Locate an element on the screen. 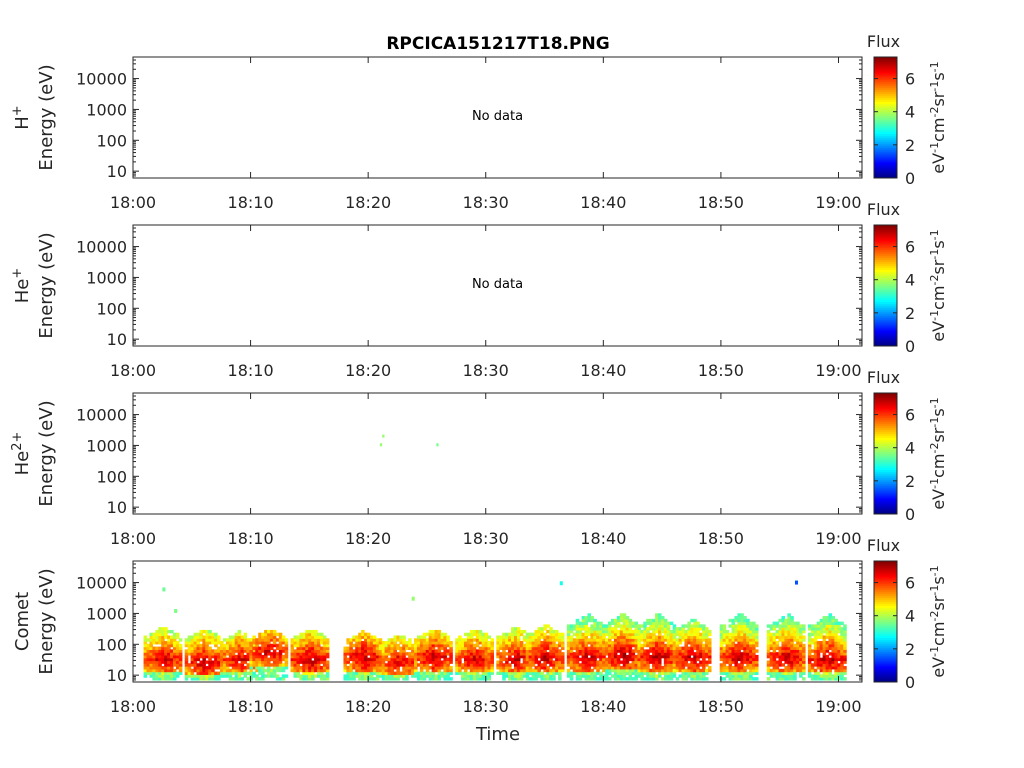 The image size is (1024, 768). species-label: He2+ is located at coordinates (22, 454).